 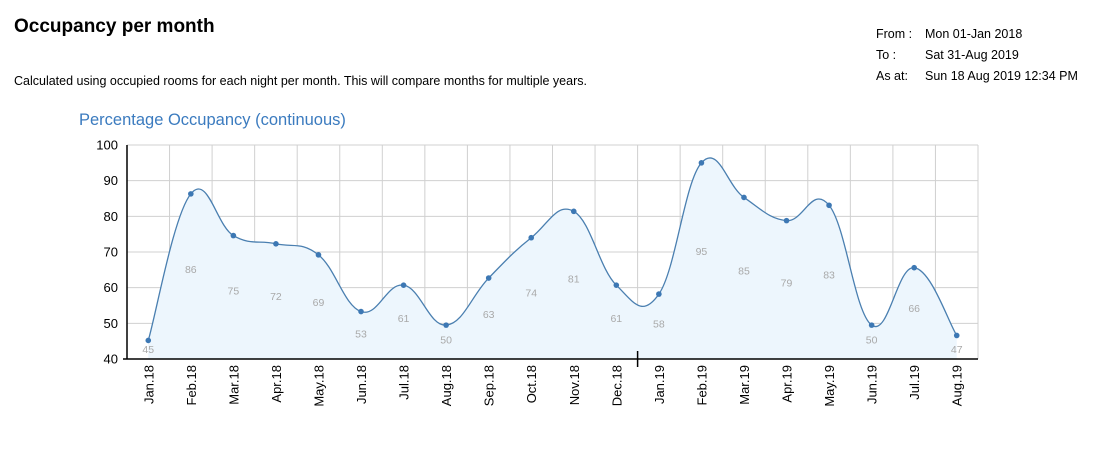 What do you see at coordinates (111, 323) in the screenshot?
I see `y-tick-label: 50` at bounding box center [111, 323].